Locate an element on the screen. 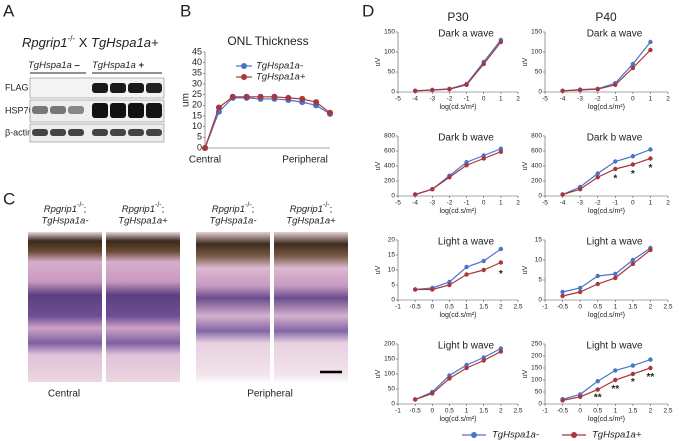 The width and height of the screenshot is (685, 441). chart-title: Light b wave is located at coordinates (614, 346).